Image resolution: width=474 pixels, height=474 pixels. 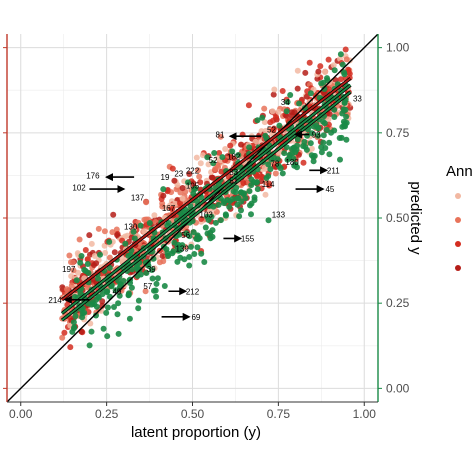 I want to click on point-label: 176, so click(x=93, y=175).